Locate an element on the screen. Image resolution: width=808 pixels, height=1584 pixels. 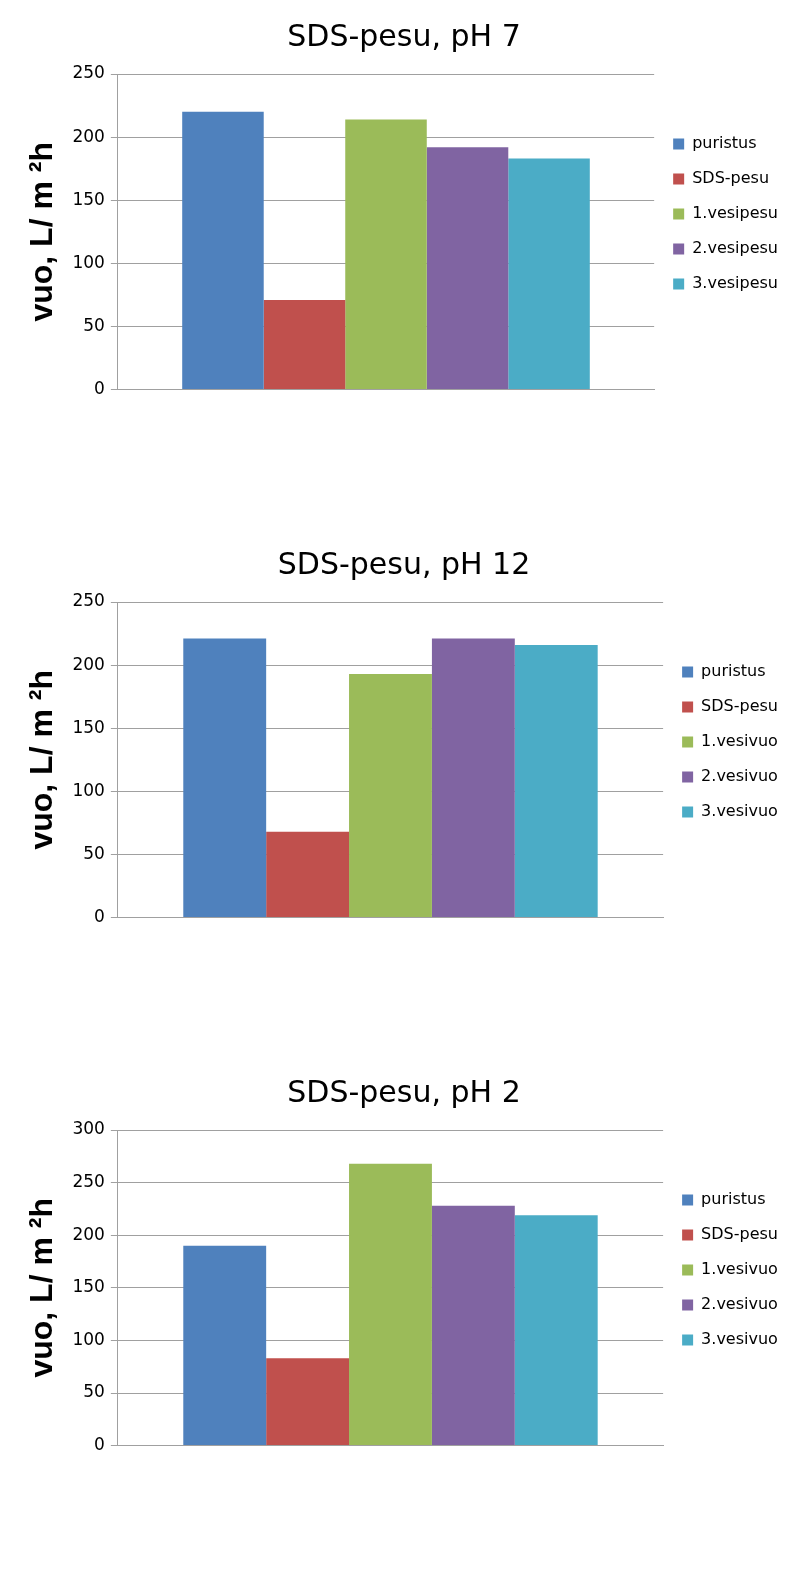
legend-label: 3.vesipesu is located at coordinates (735, 283).